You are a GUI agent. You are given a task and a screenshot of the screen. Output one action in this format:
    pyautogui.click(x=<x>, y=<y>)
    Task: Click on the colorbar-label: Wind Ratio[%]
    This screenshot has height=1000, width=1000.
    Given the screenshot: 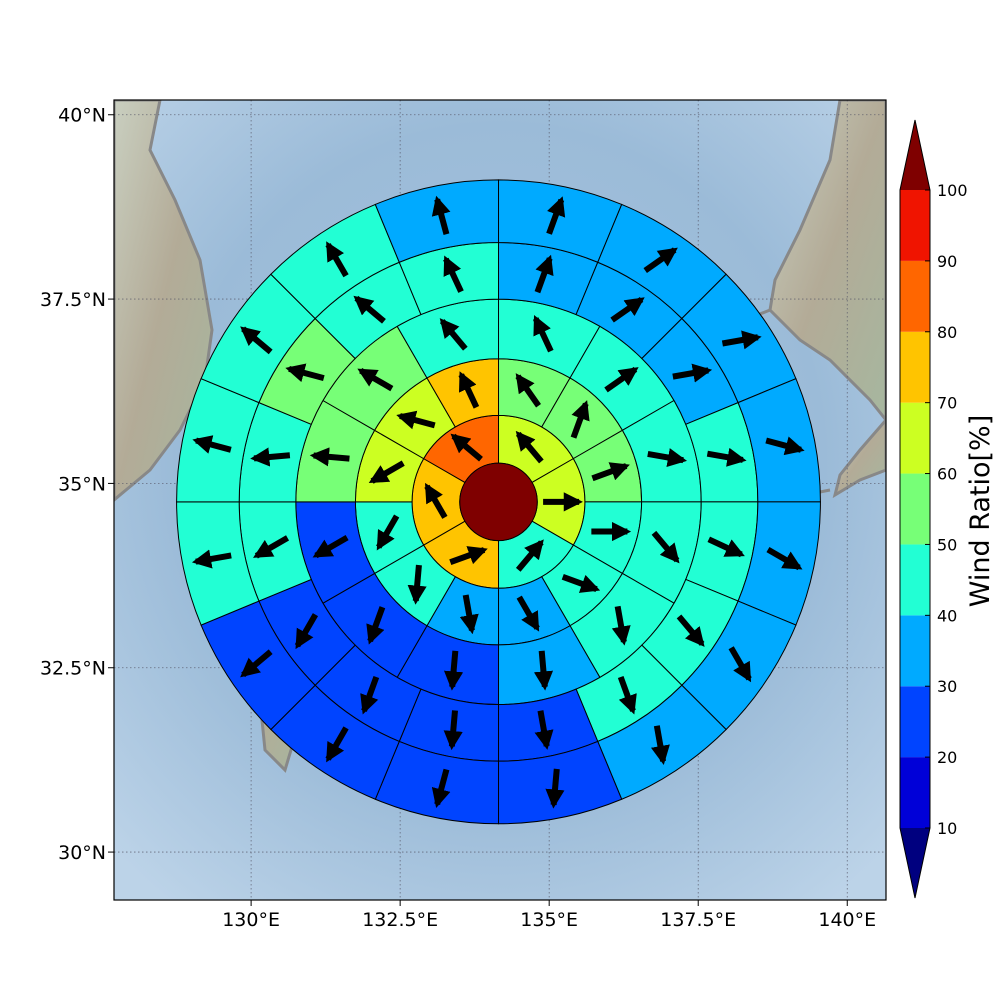 What is the action you would take?
    pyautogui.click(x=980, y=511)
    